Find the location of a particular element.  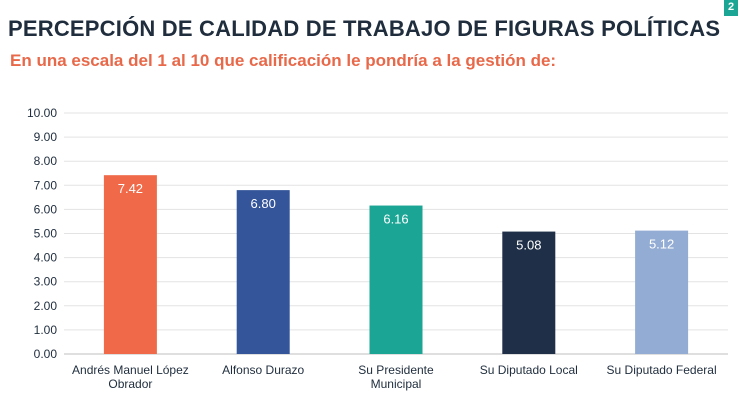

x-category-label-line: Su Diputado Federal is located at coordinates (662, 370).